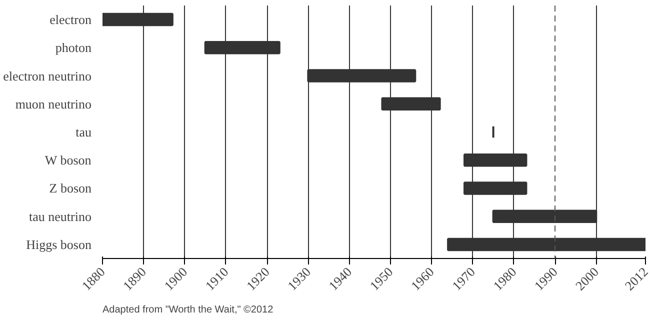 Image resolution: width=652 pixels, height=323 pixels. I want to click on y-tick-label: electron, so click(71, 20).